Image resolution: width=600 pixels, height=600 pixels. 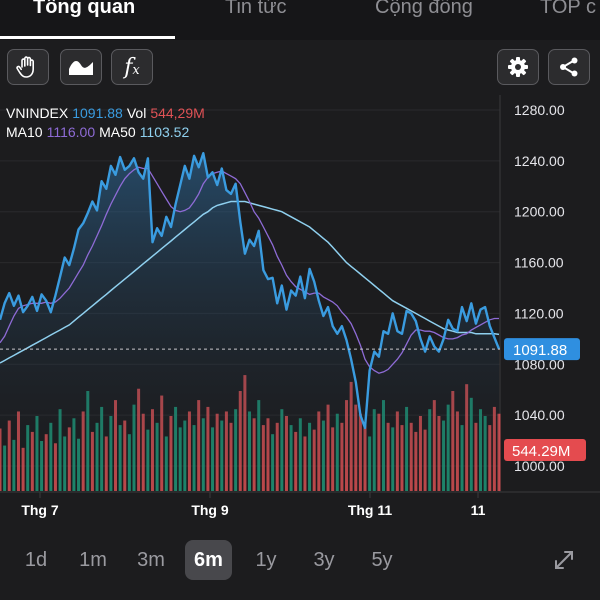 What do you see at coordinates (97, 113) in the screenshot?
I see `legend-price: 1091.88` at bounding box center [97, 113].